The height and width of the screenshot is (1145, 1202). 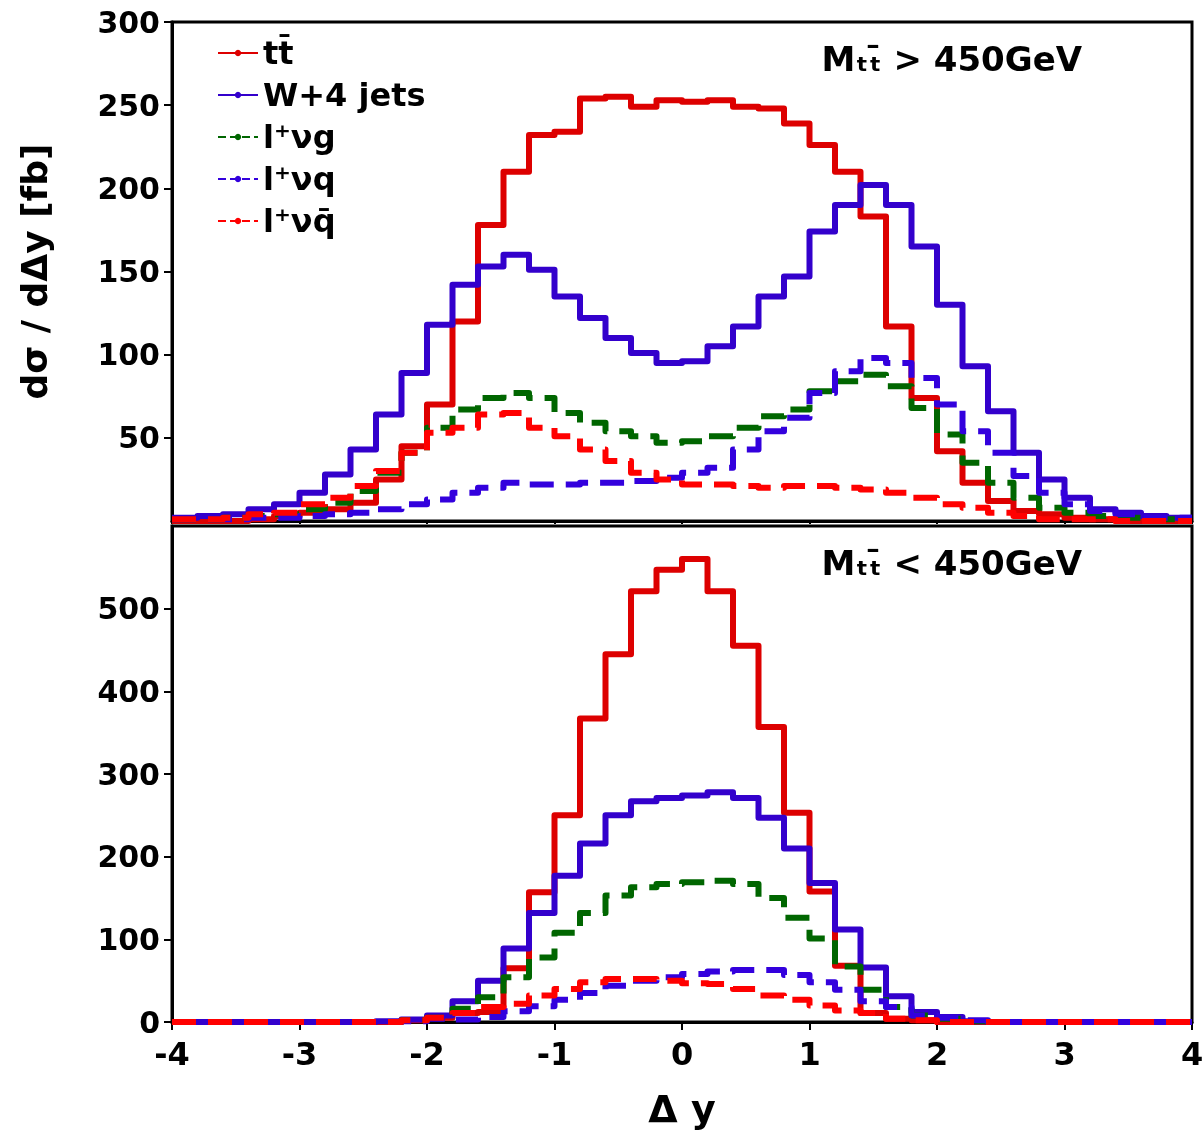 What do you see at coordinates (682, 1054) in the screenshot?
I see `x-tick-label: 0` at bounding box center [682, 1054].